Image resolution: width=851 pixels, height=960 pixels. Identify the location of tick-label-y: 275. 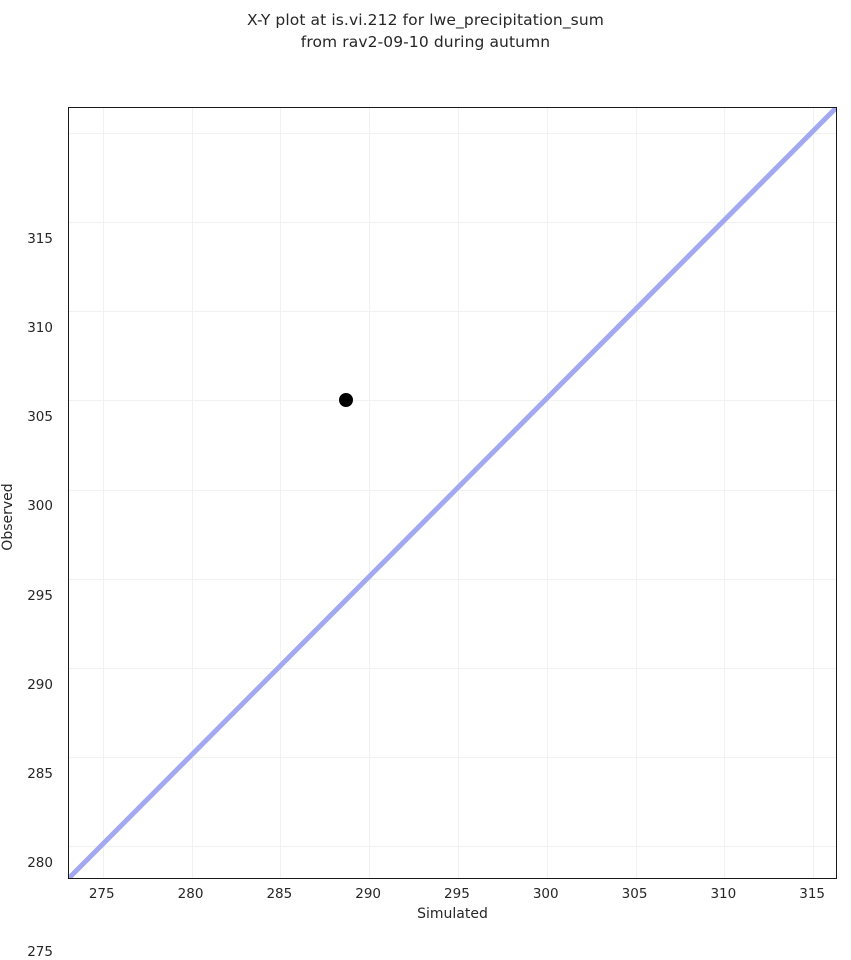
(40, 952).